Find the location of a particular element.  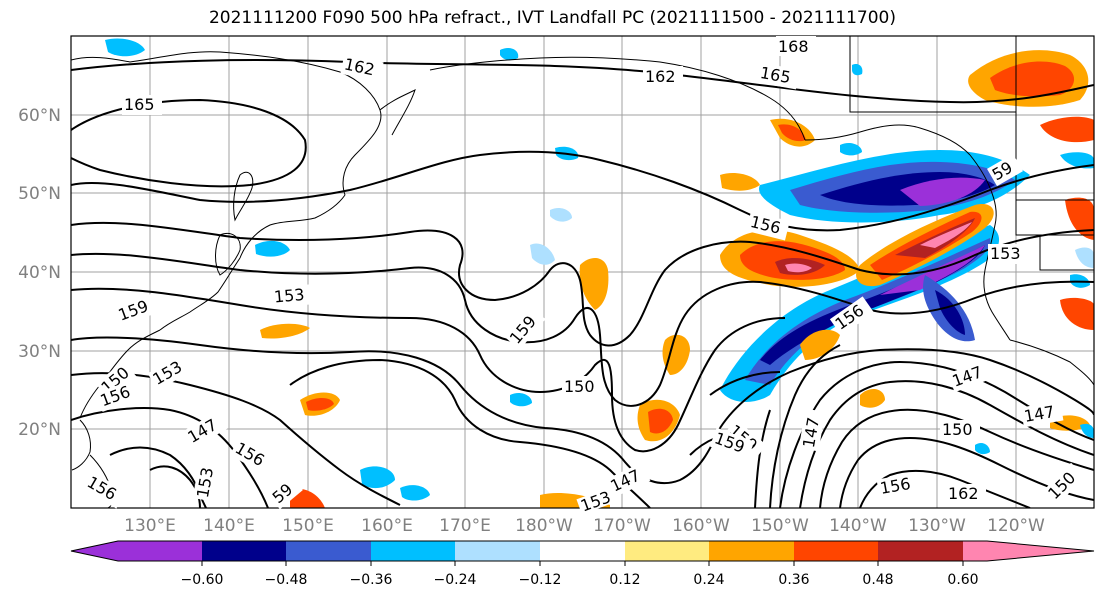

lon-label-130w: 130°W is located at coordinates (937, 526).